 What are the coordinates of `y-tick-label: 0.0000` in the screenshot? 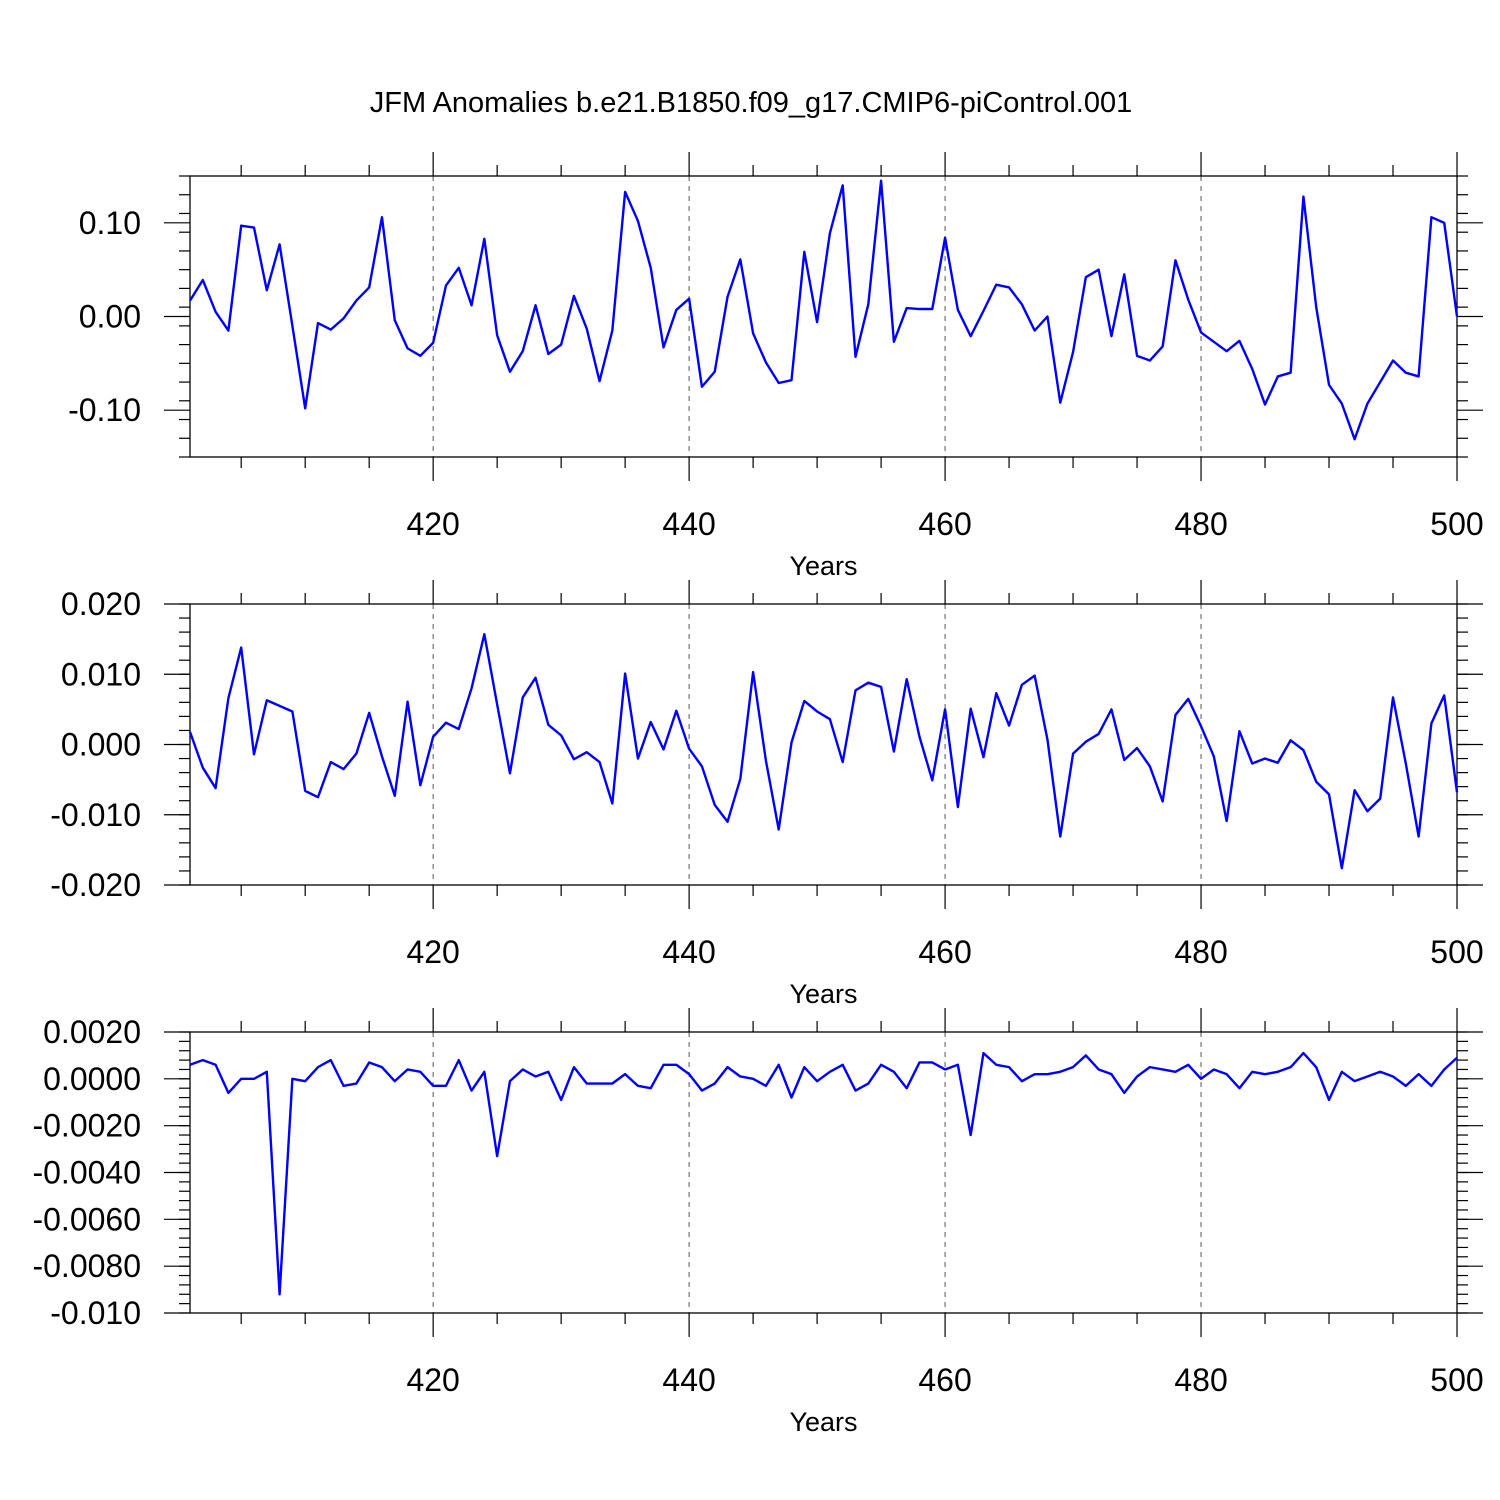 It's located at (92, 1079).